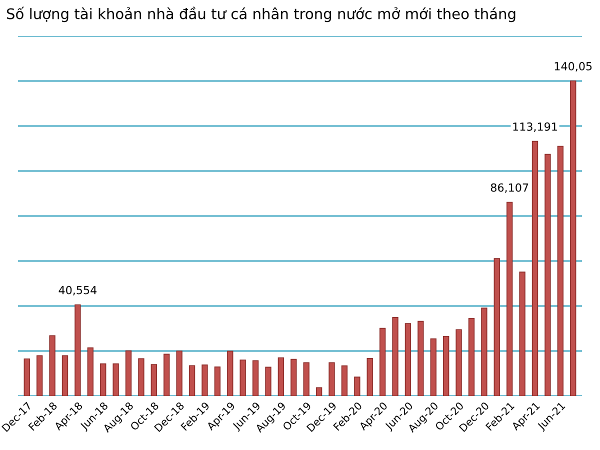  Describe the element at coordinates (573, 67) in the screenshot. I see `annotation: 140,05` at that location.